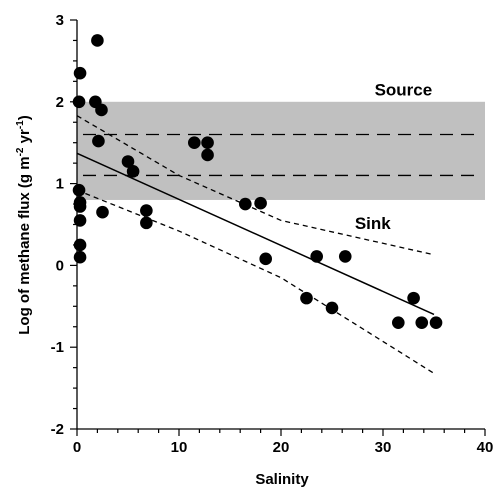 This screenshot has width=497, height=490. What do you see at coordinates (485, 447) in the screenshot?
I see `x-tick-label: 40` at bounding box center [485, 447].